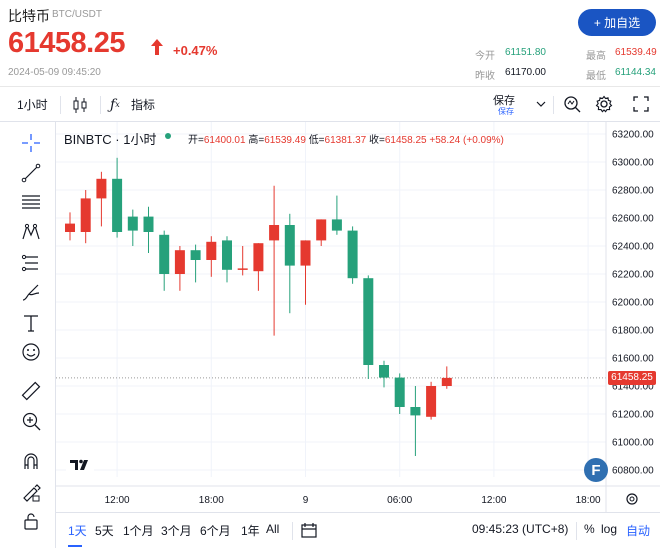 The height and width of the screenshot is (548, 660). Describe the element at coordinates (405, 140) in the screenshot. I see `legend-close: 61458.25` at that location.